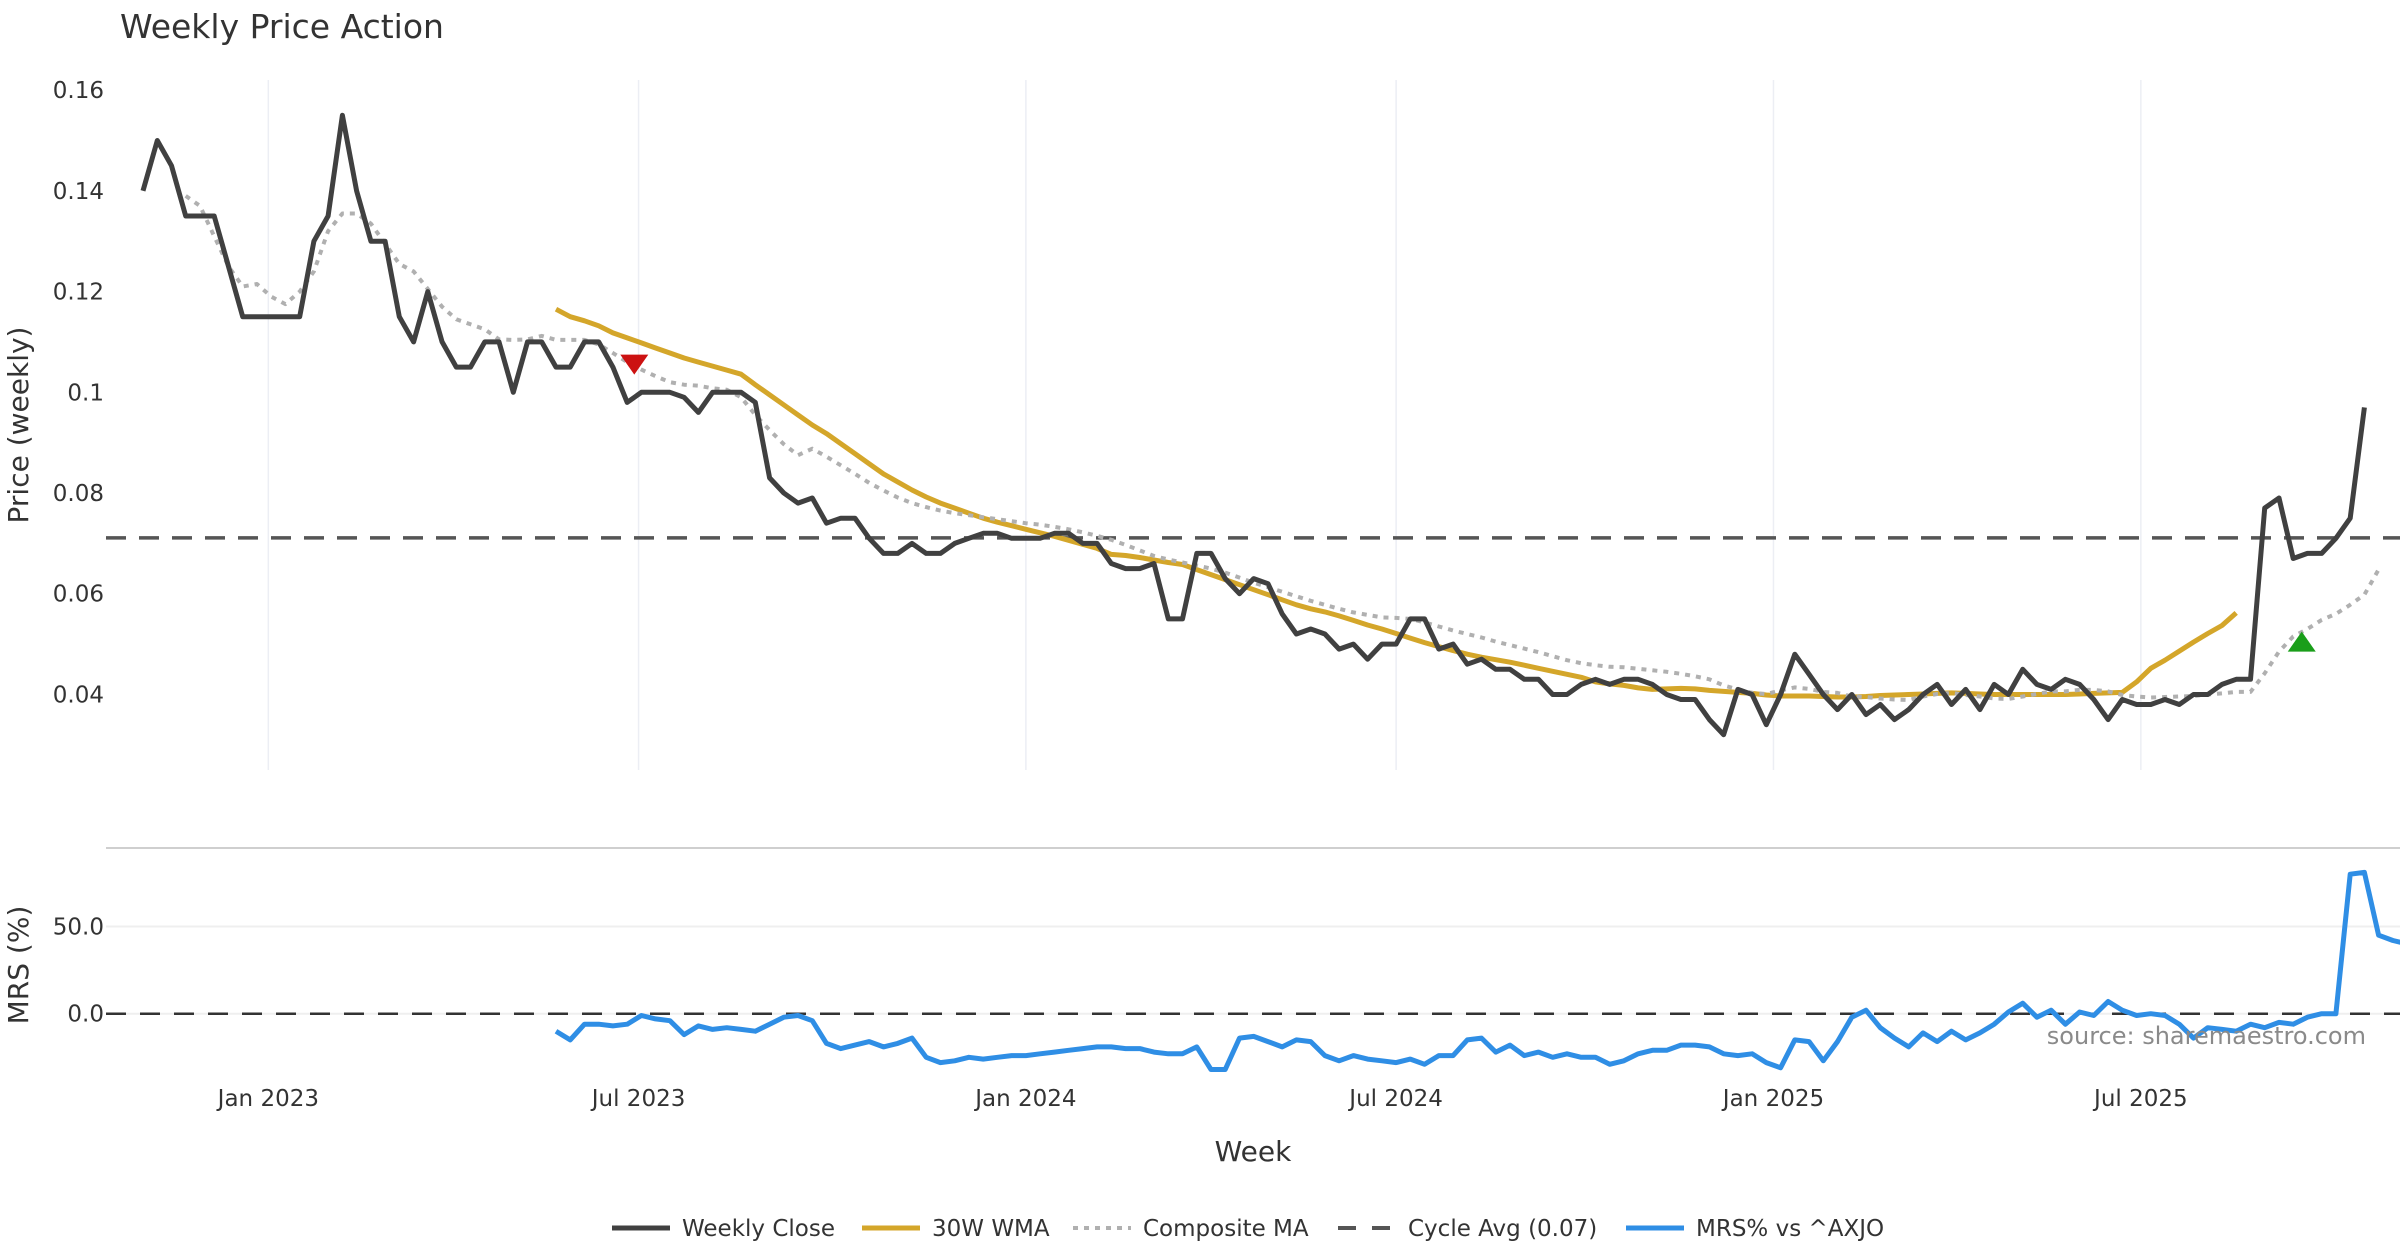 The width and height of the screenshot is (2400, 1260). What do you see at coordinates (78, 494) in the screenshot?
I see `y-tick-label: 0.08` at bounding box center [78, 494].